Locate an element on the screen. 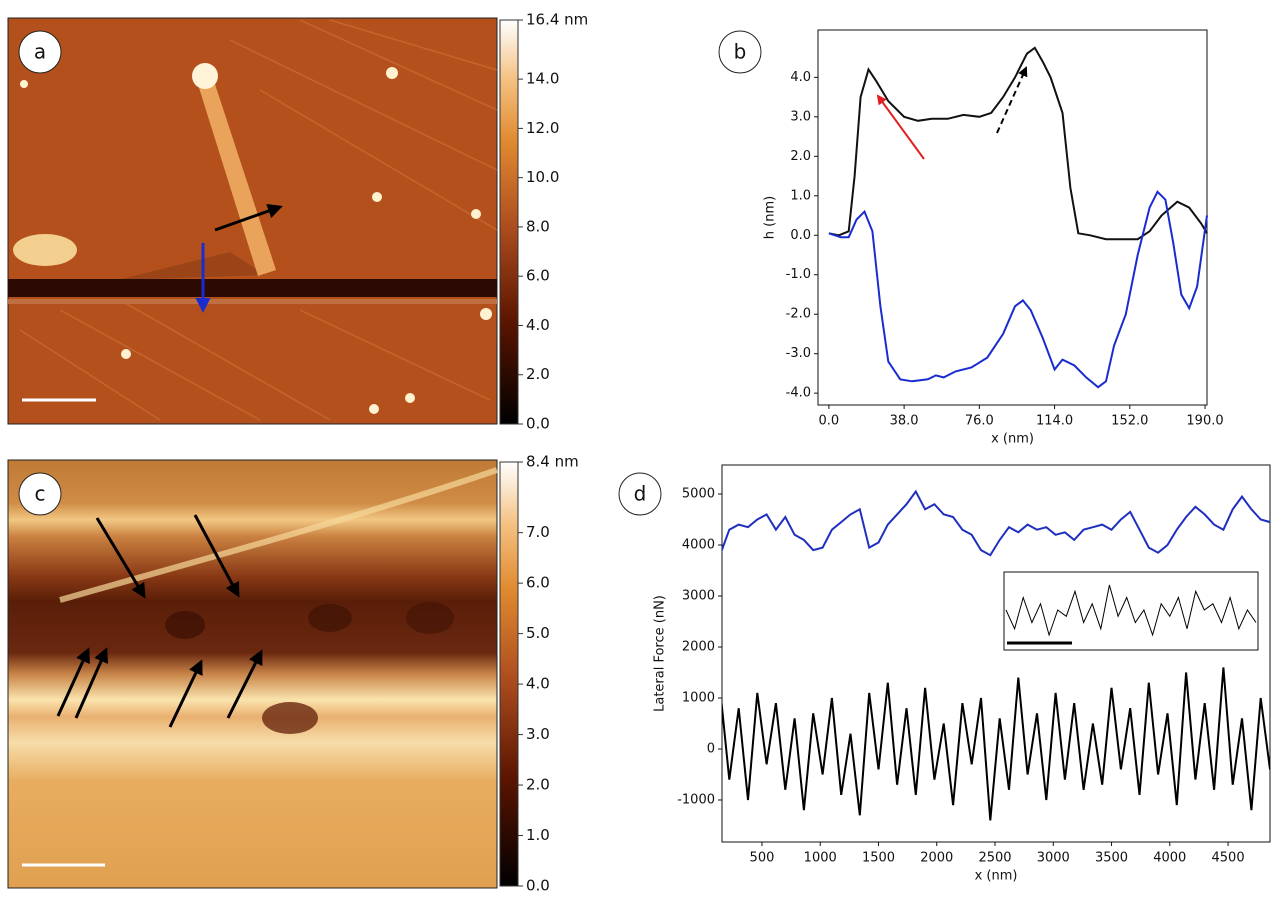 Image resolution: width=1271 pixels, height=900 pixels. x-tick-label: 152.0 is located at coordinates (1129, 421).